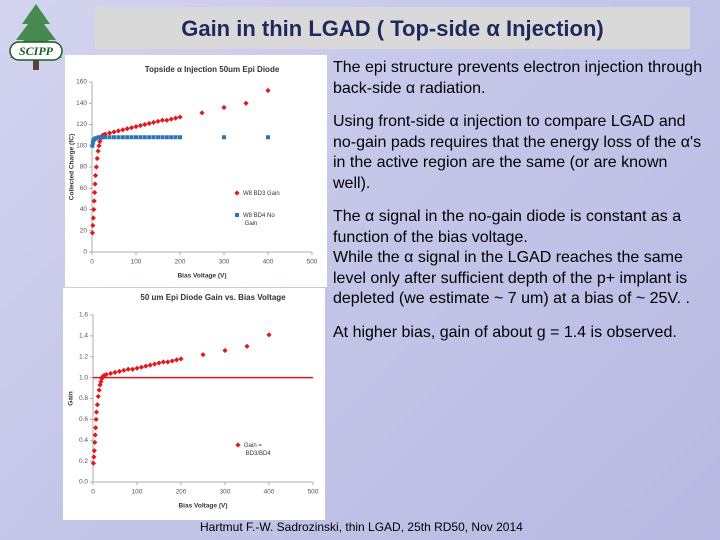 The image size is (720, 540). I want to click on y-tick-label: 1.2, so click(83, 356).